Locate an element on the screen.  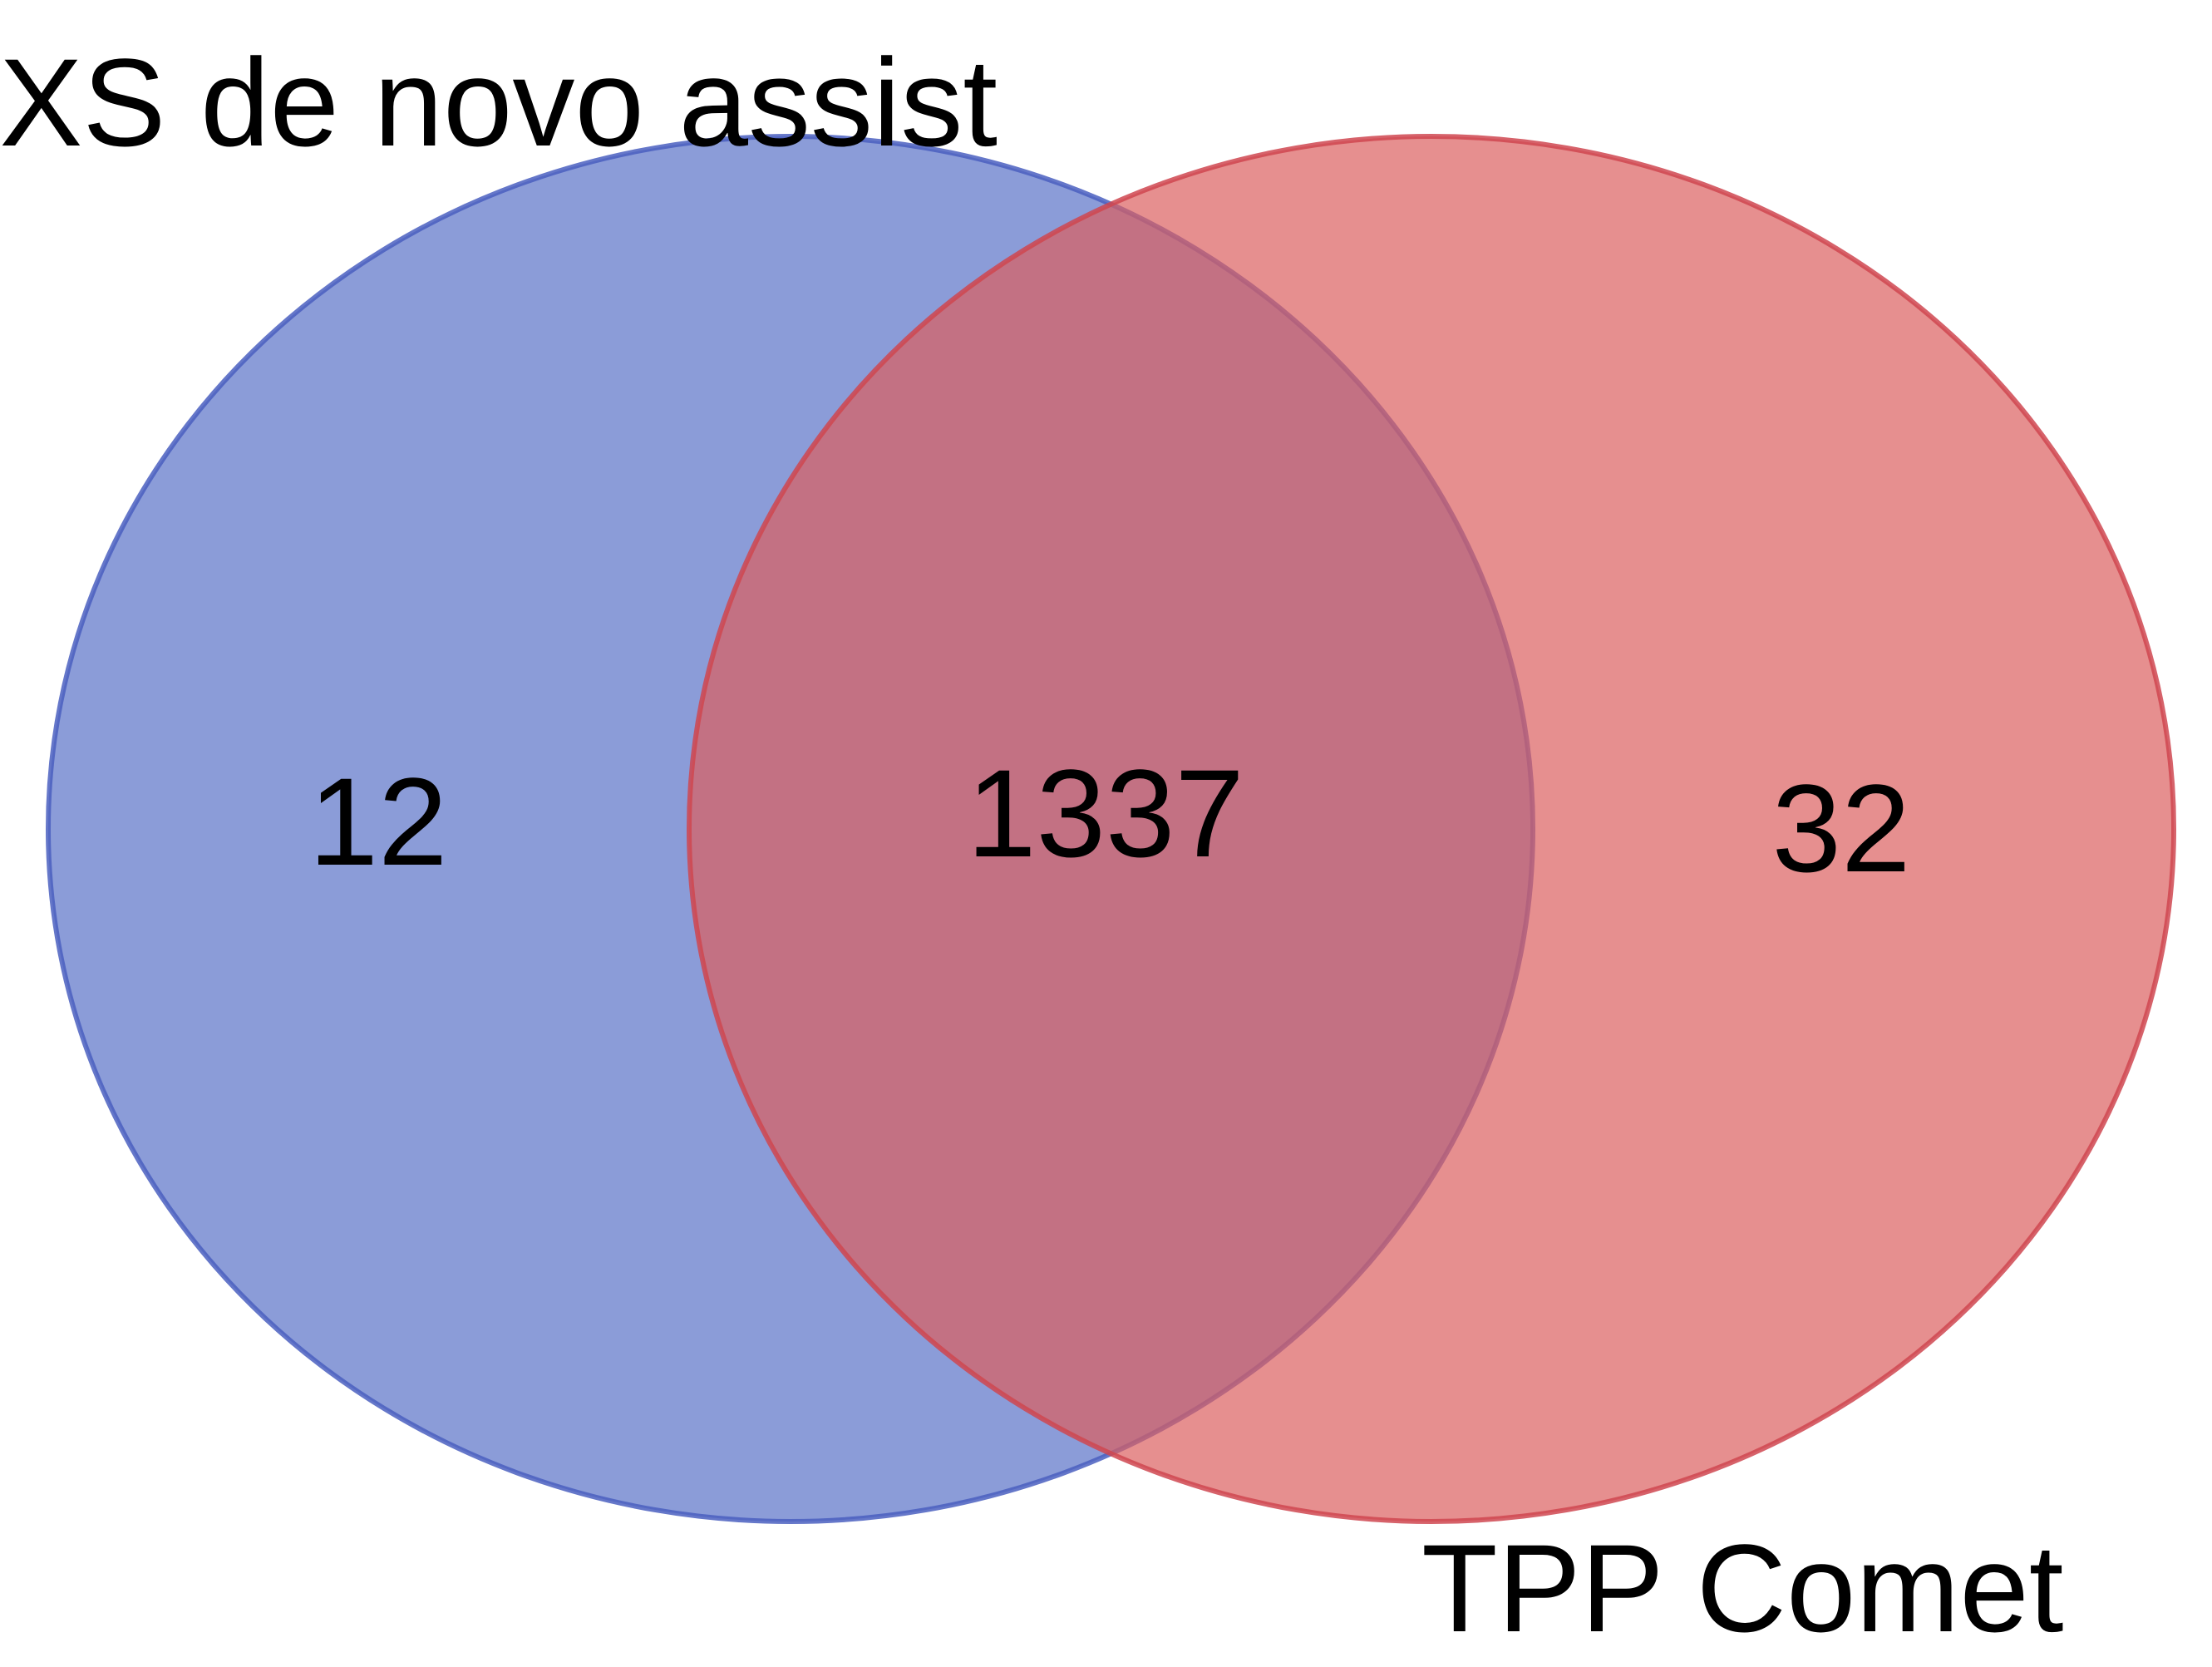
set-a-label: XS de novo assist is located at coordinates (499, 102).